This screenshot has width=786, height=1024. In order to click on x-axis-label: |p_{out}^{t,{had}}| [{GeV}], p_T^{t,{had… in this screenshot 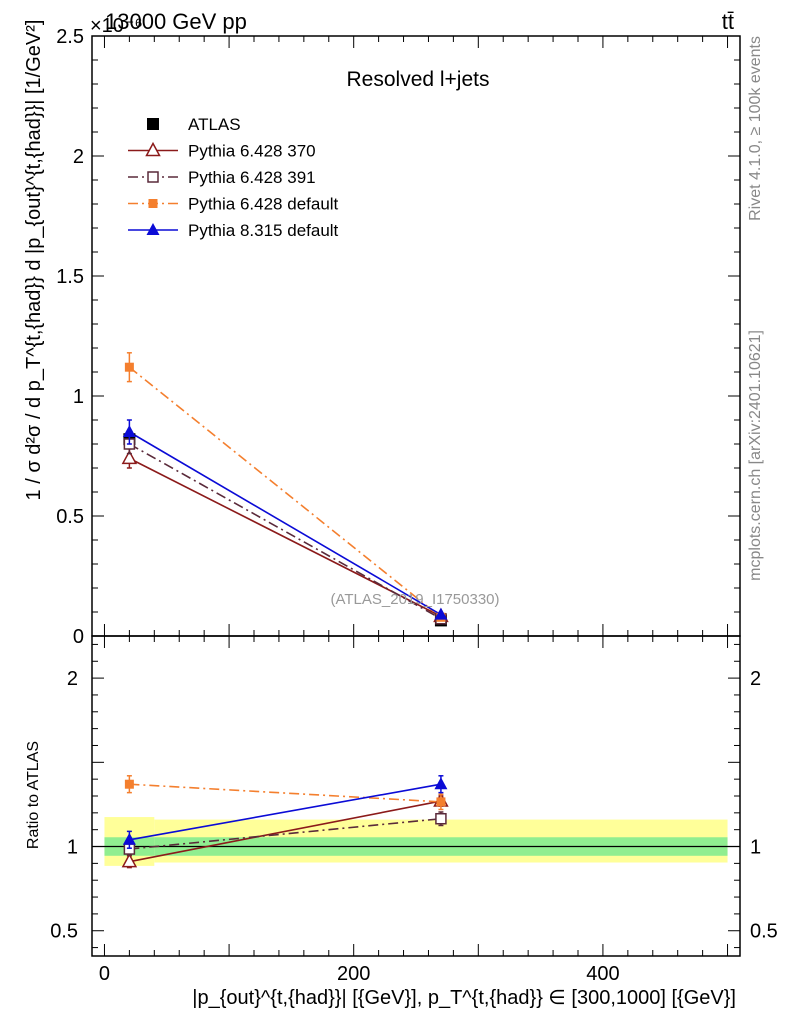, I will do `click(464, 998)`.